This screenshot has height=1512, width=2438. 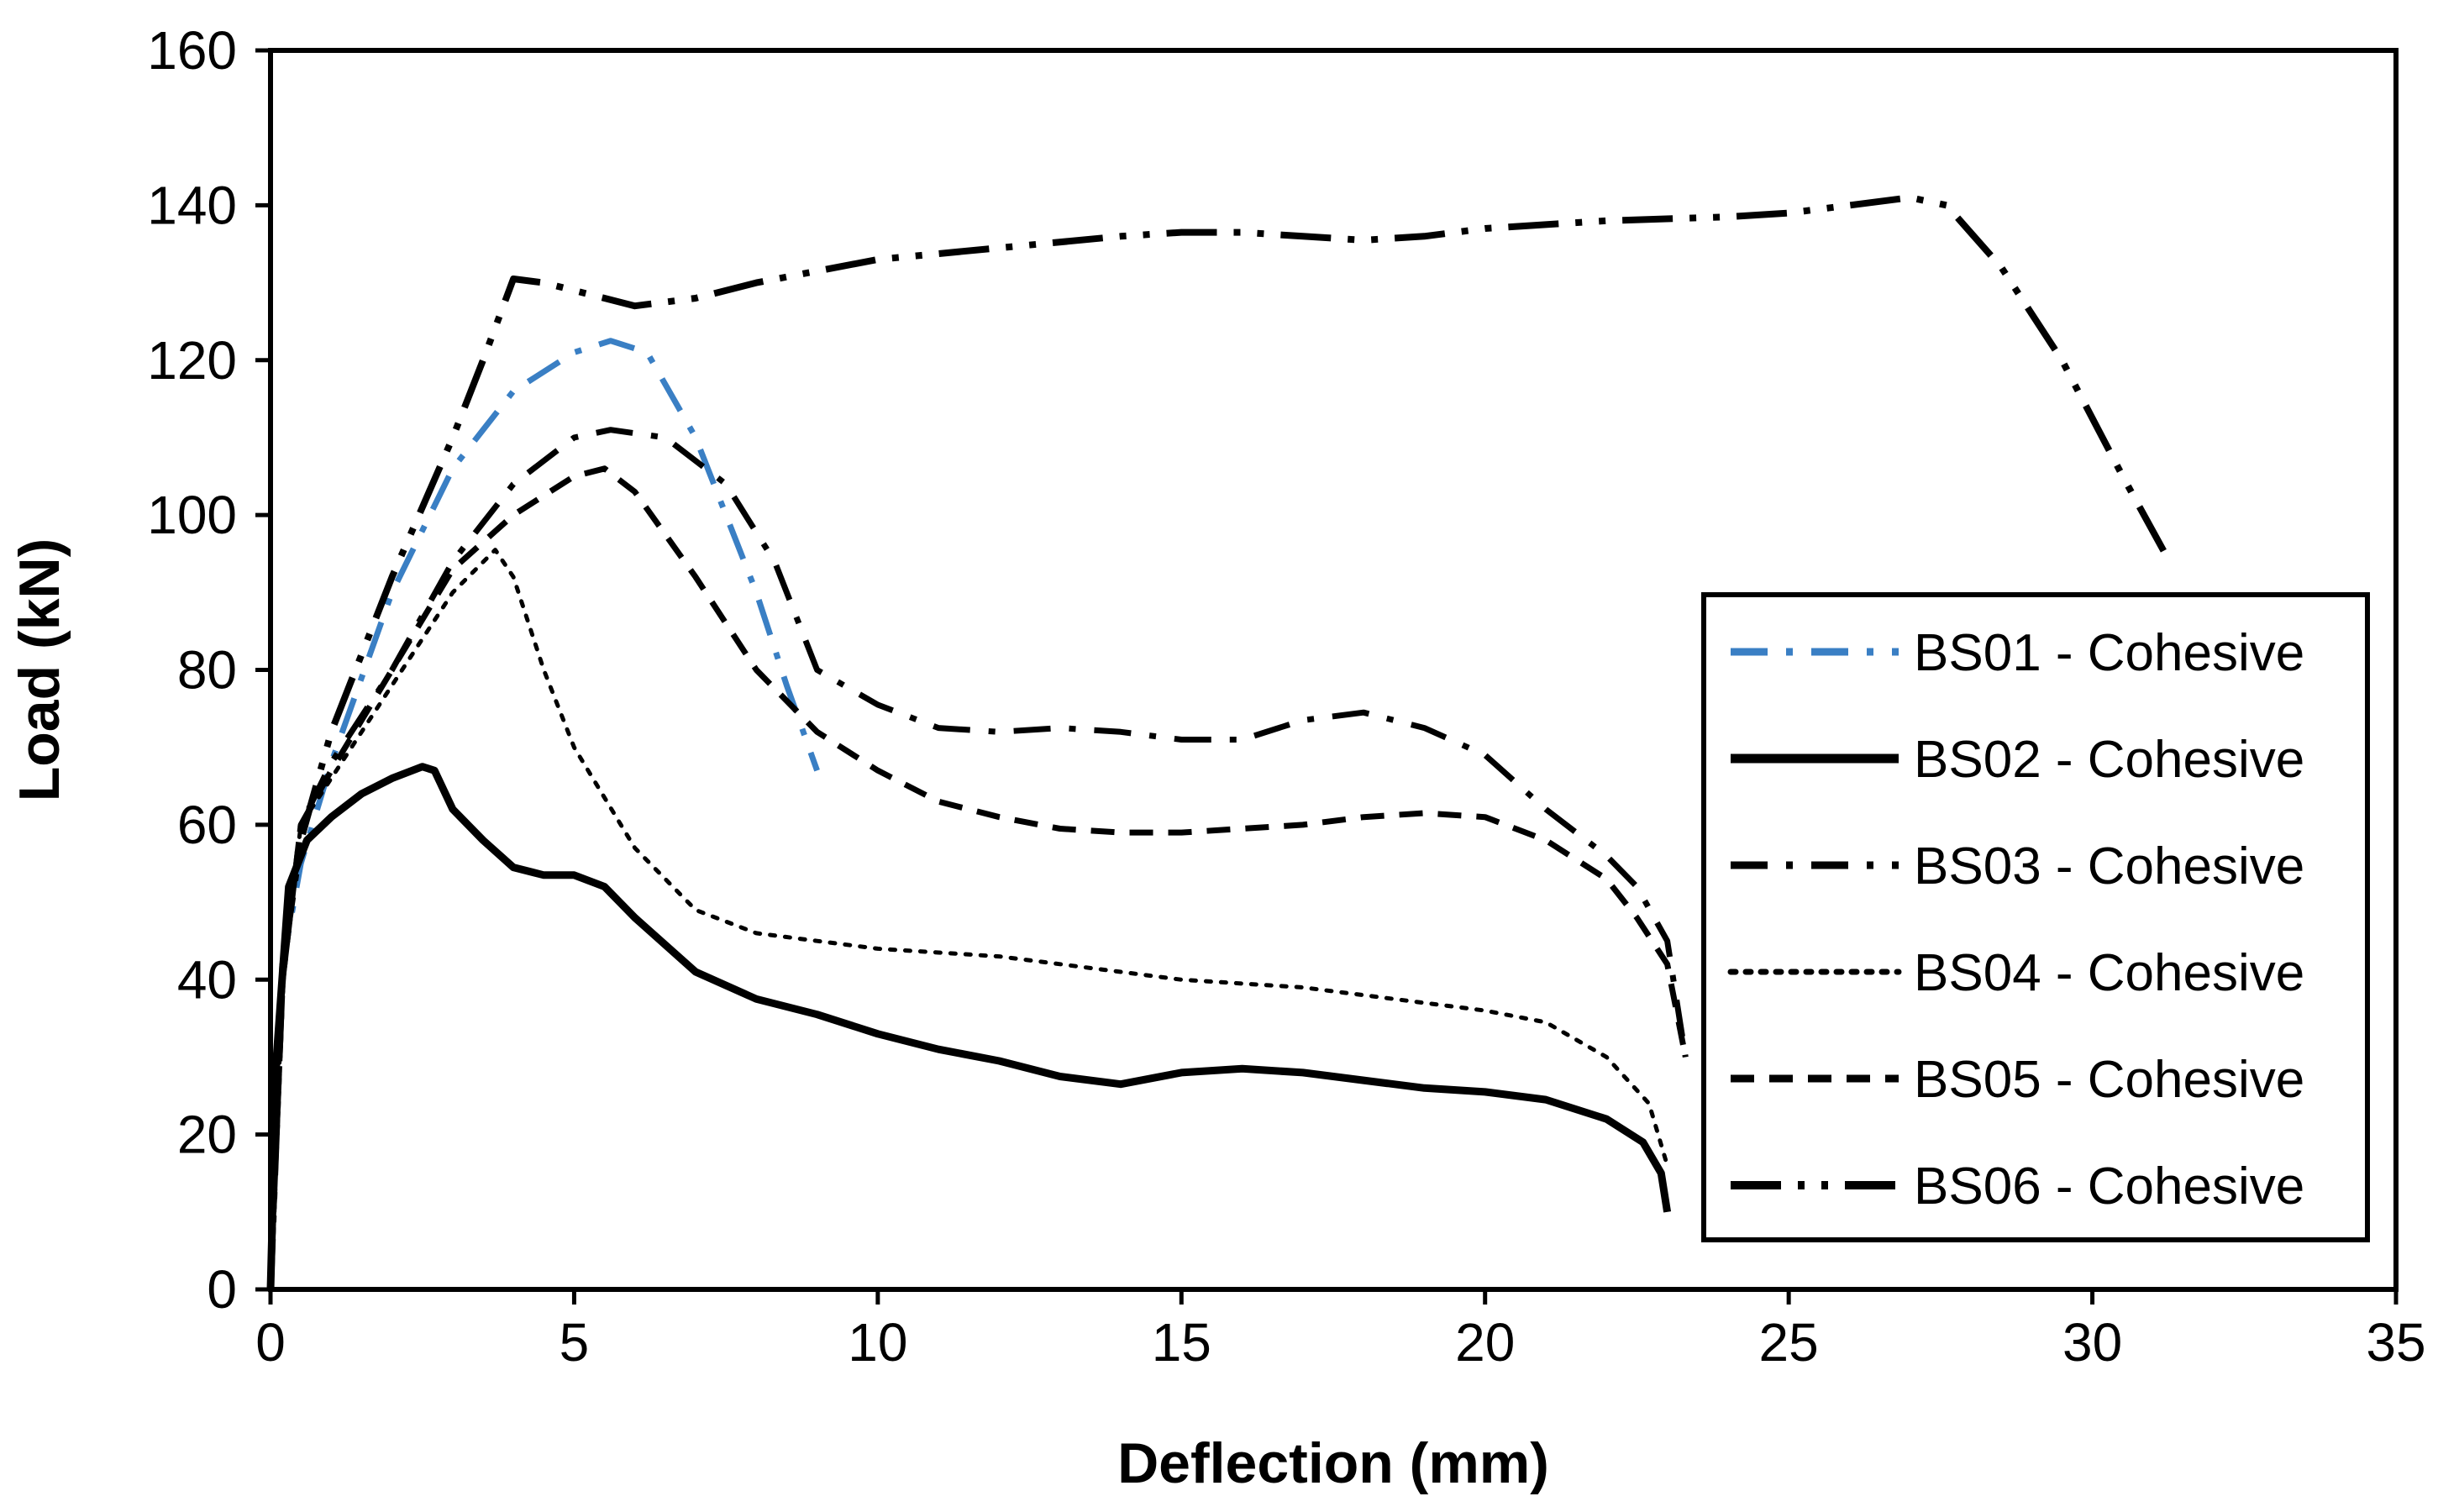 What do you see at coordinates (270, 1342) in the screenshot?
I see `x-tick-label: 0` at bounding box center [270, 1342].